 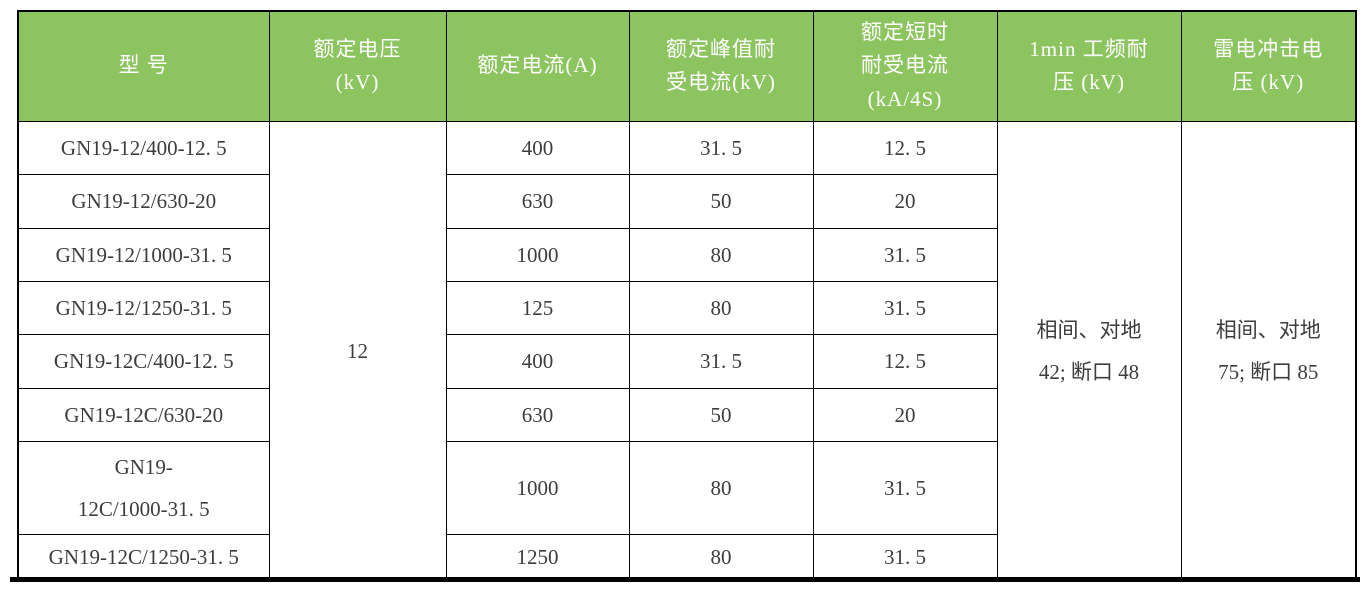 I want to click on header-power-frequency-withstand: 1min 工频耐 压 (kV), so click(x=1089, y=66).